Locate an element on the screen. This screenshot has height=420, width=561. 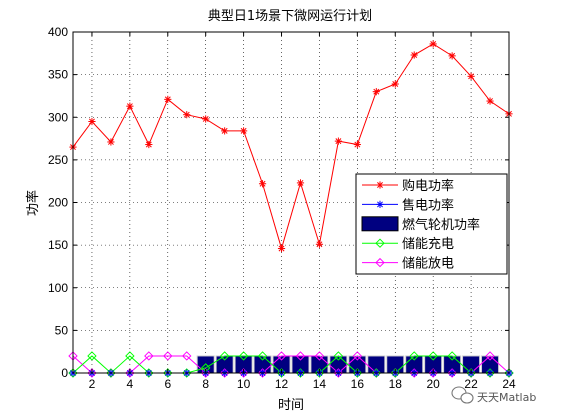
y-axis-label: 功率 is located at coordinates (33, 203).